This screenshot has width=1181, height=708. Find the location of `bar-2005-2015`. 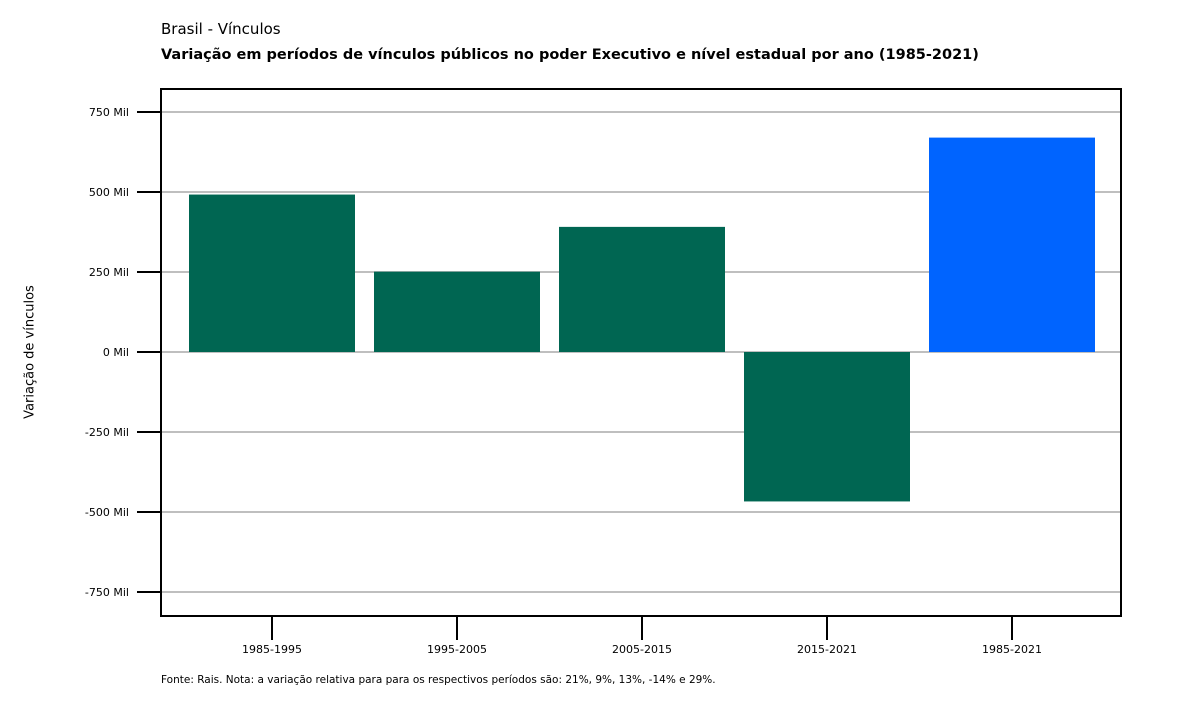

bar-2005-2015 is located at coordinates (642, 289).